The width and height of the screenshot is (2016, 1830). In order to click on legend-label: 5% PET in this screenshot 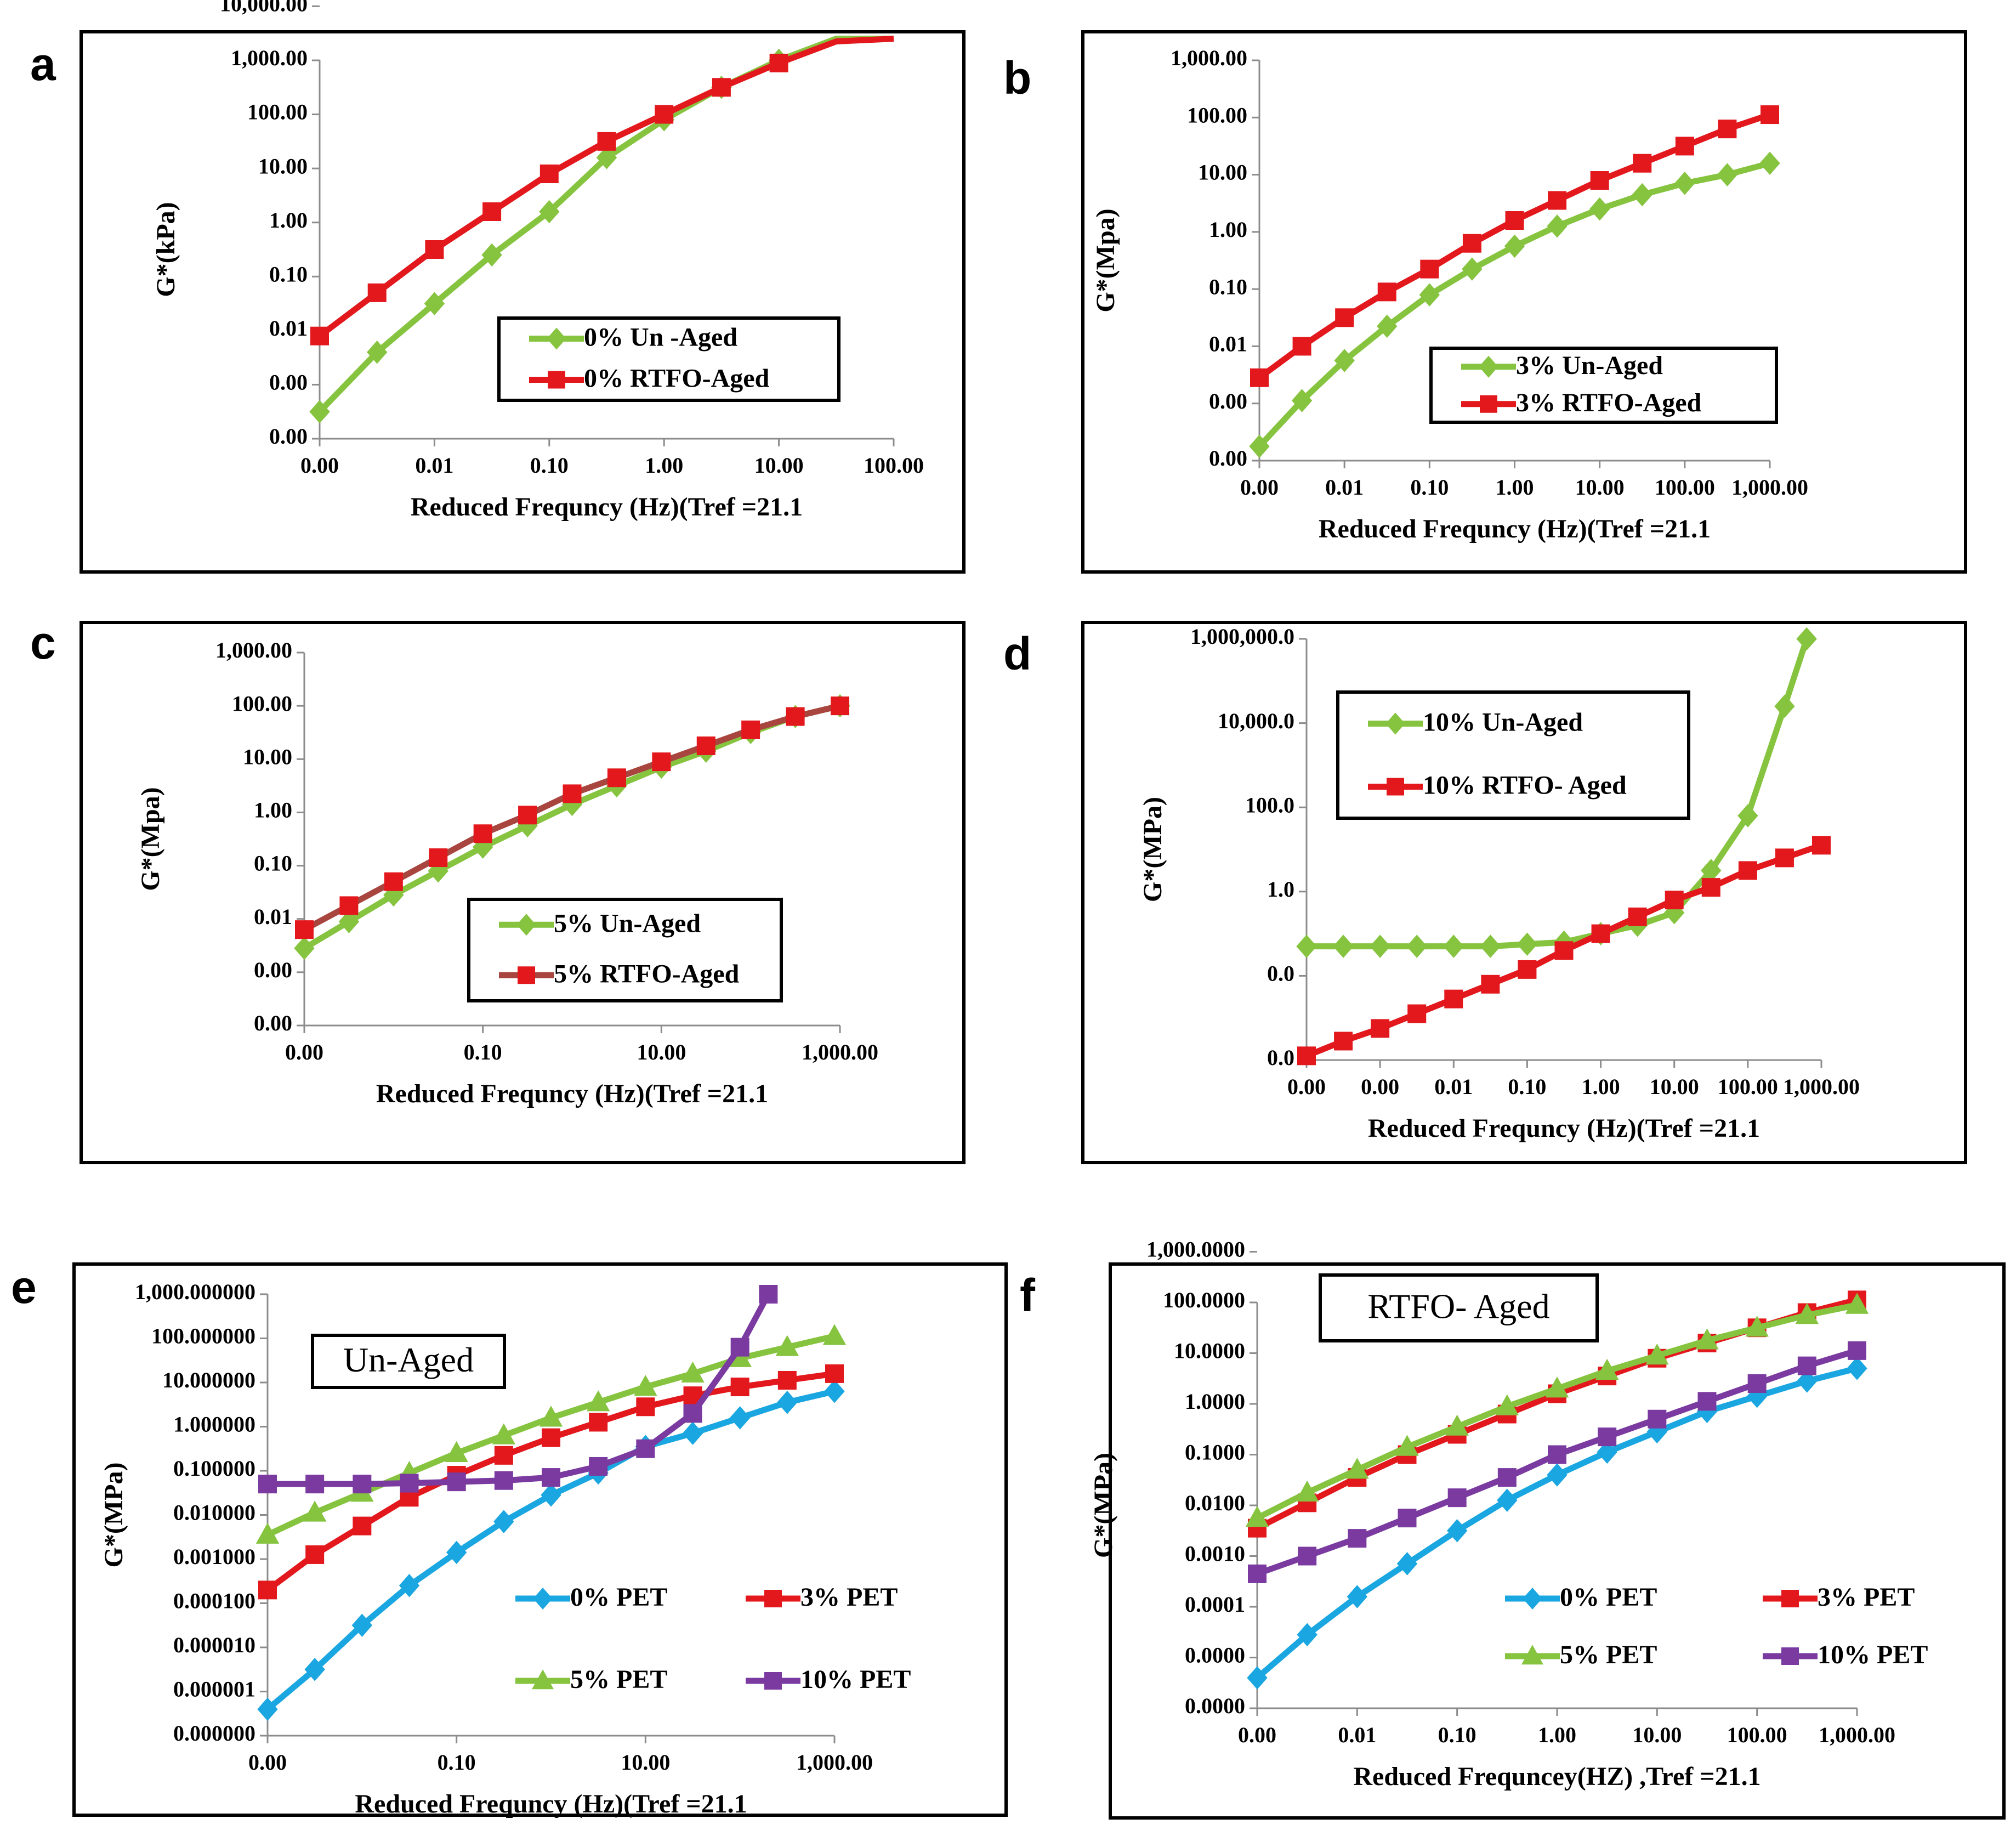, I will do `click(1608, 1655)`.